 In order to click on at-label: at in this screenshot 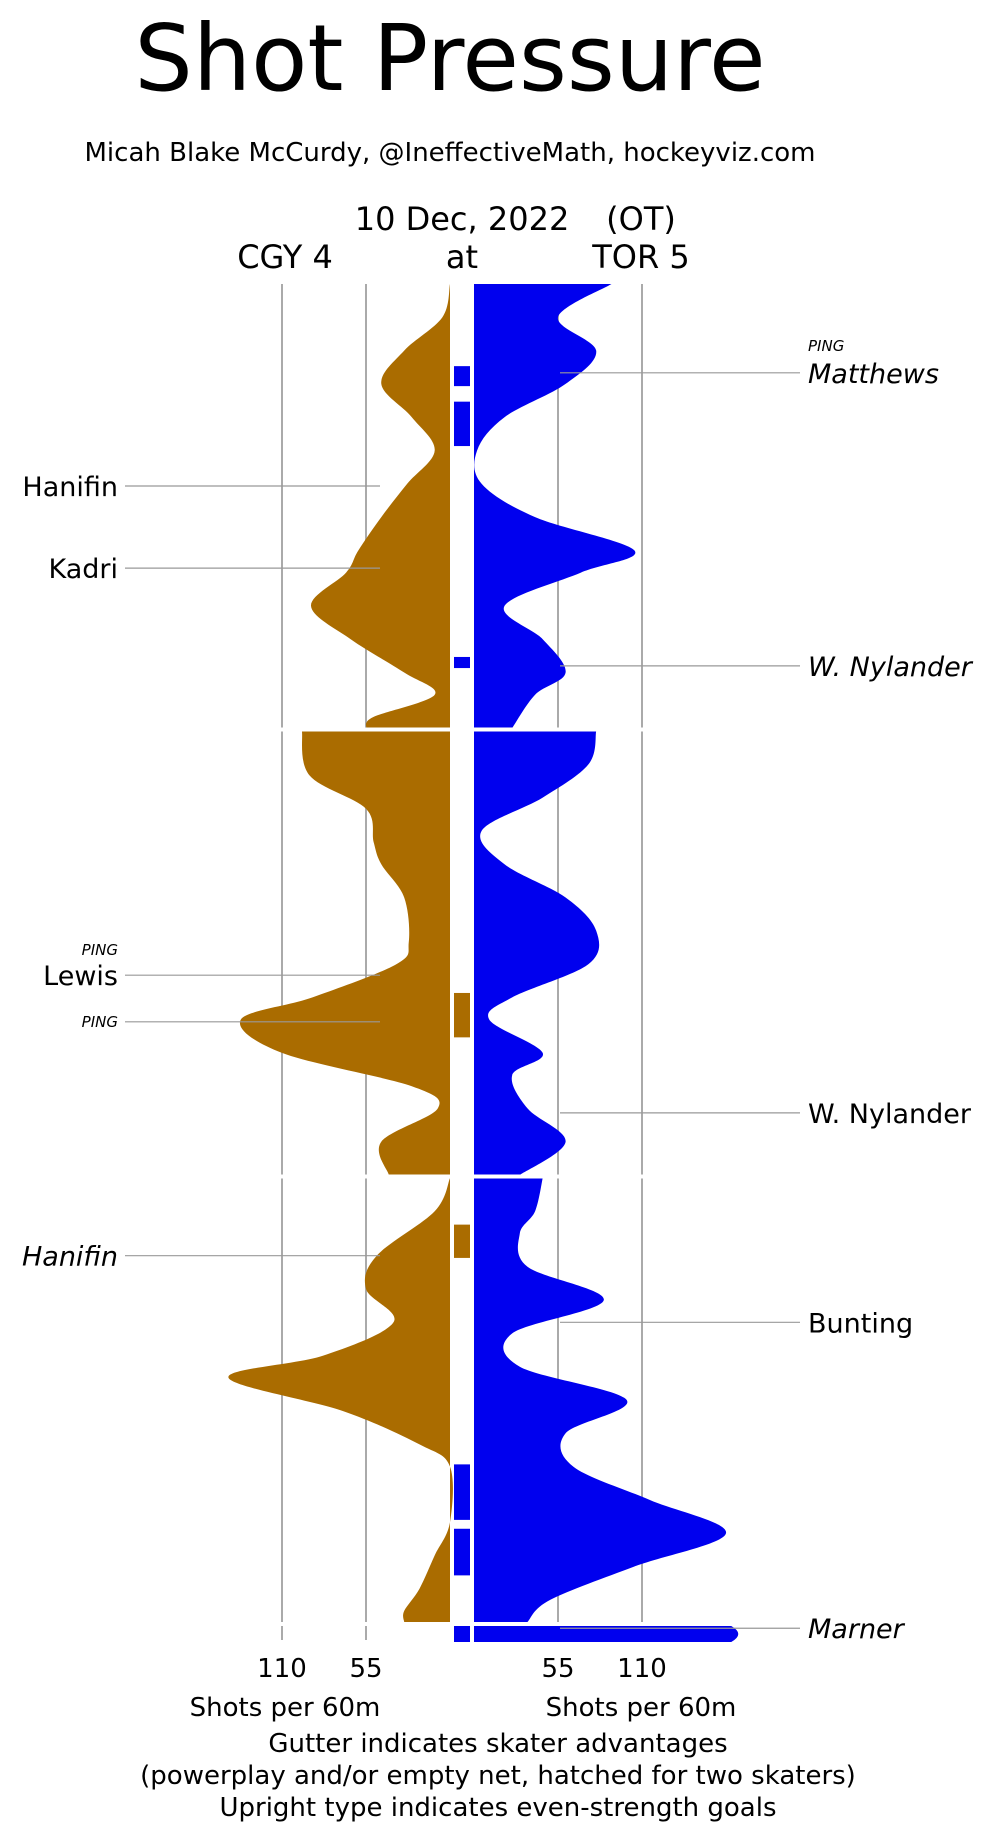, I will do `click(462, 257)`.